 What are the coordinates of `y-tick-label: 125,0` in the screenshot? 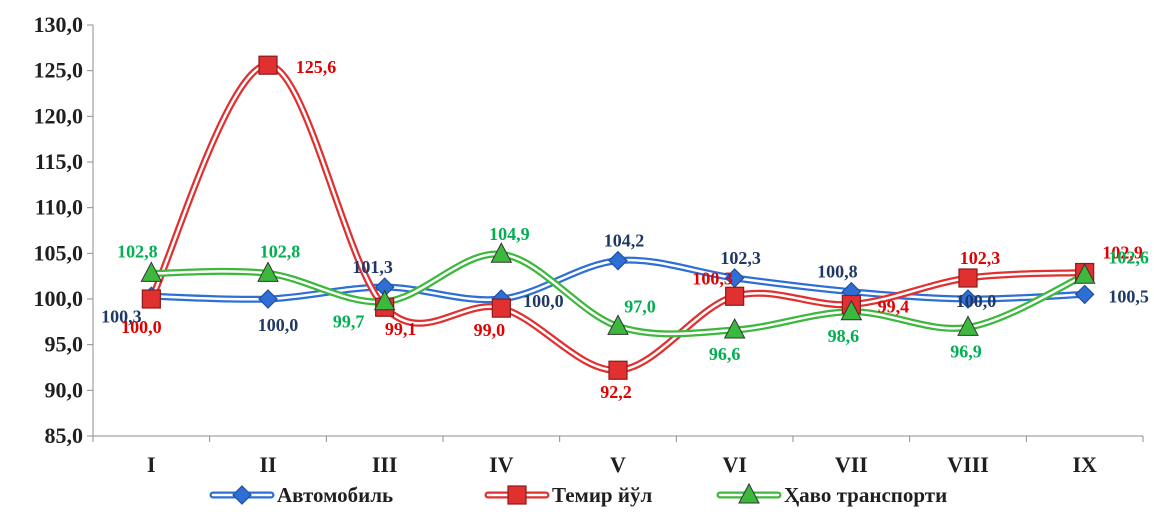 It's located at (59, 70).